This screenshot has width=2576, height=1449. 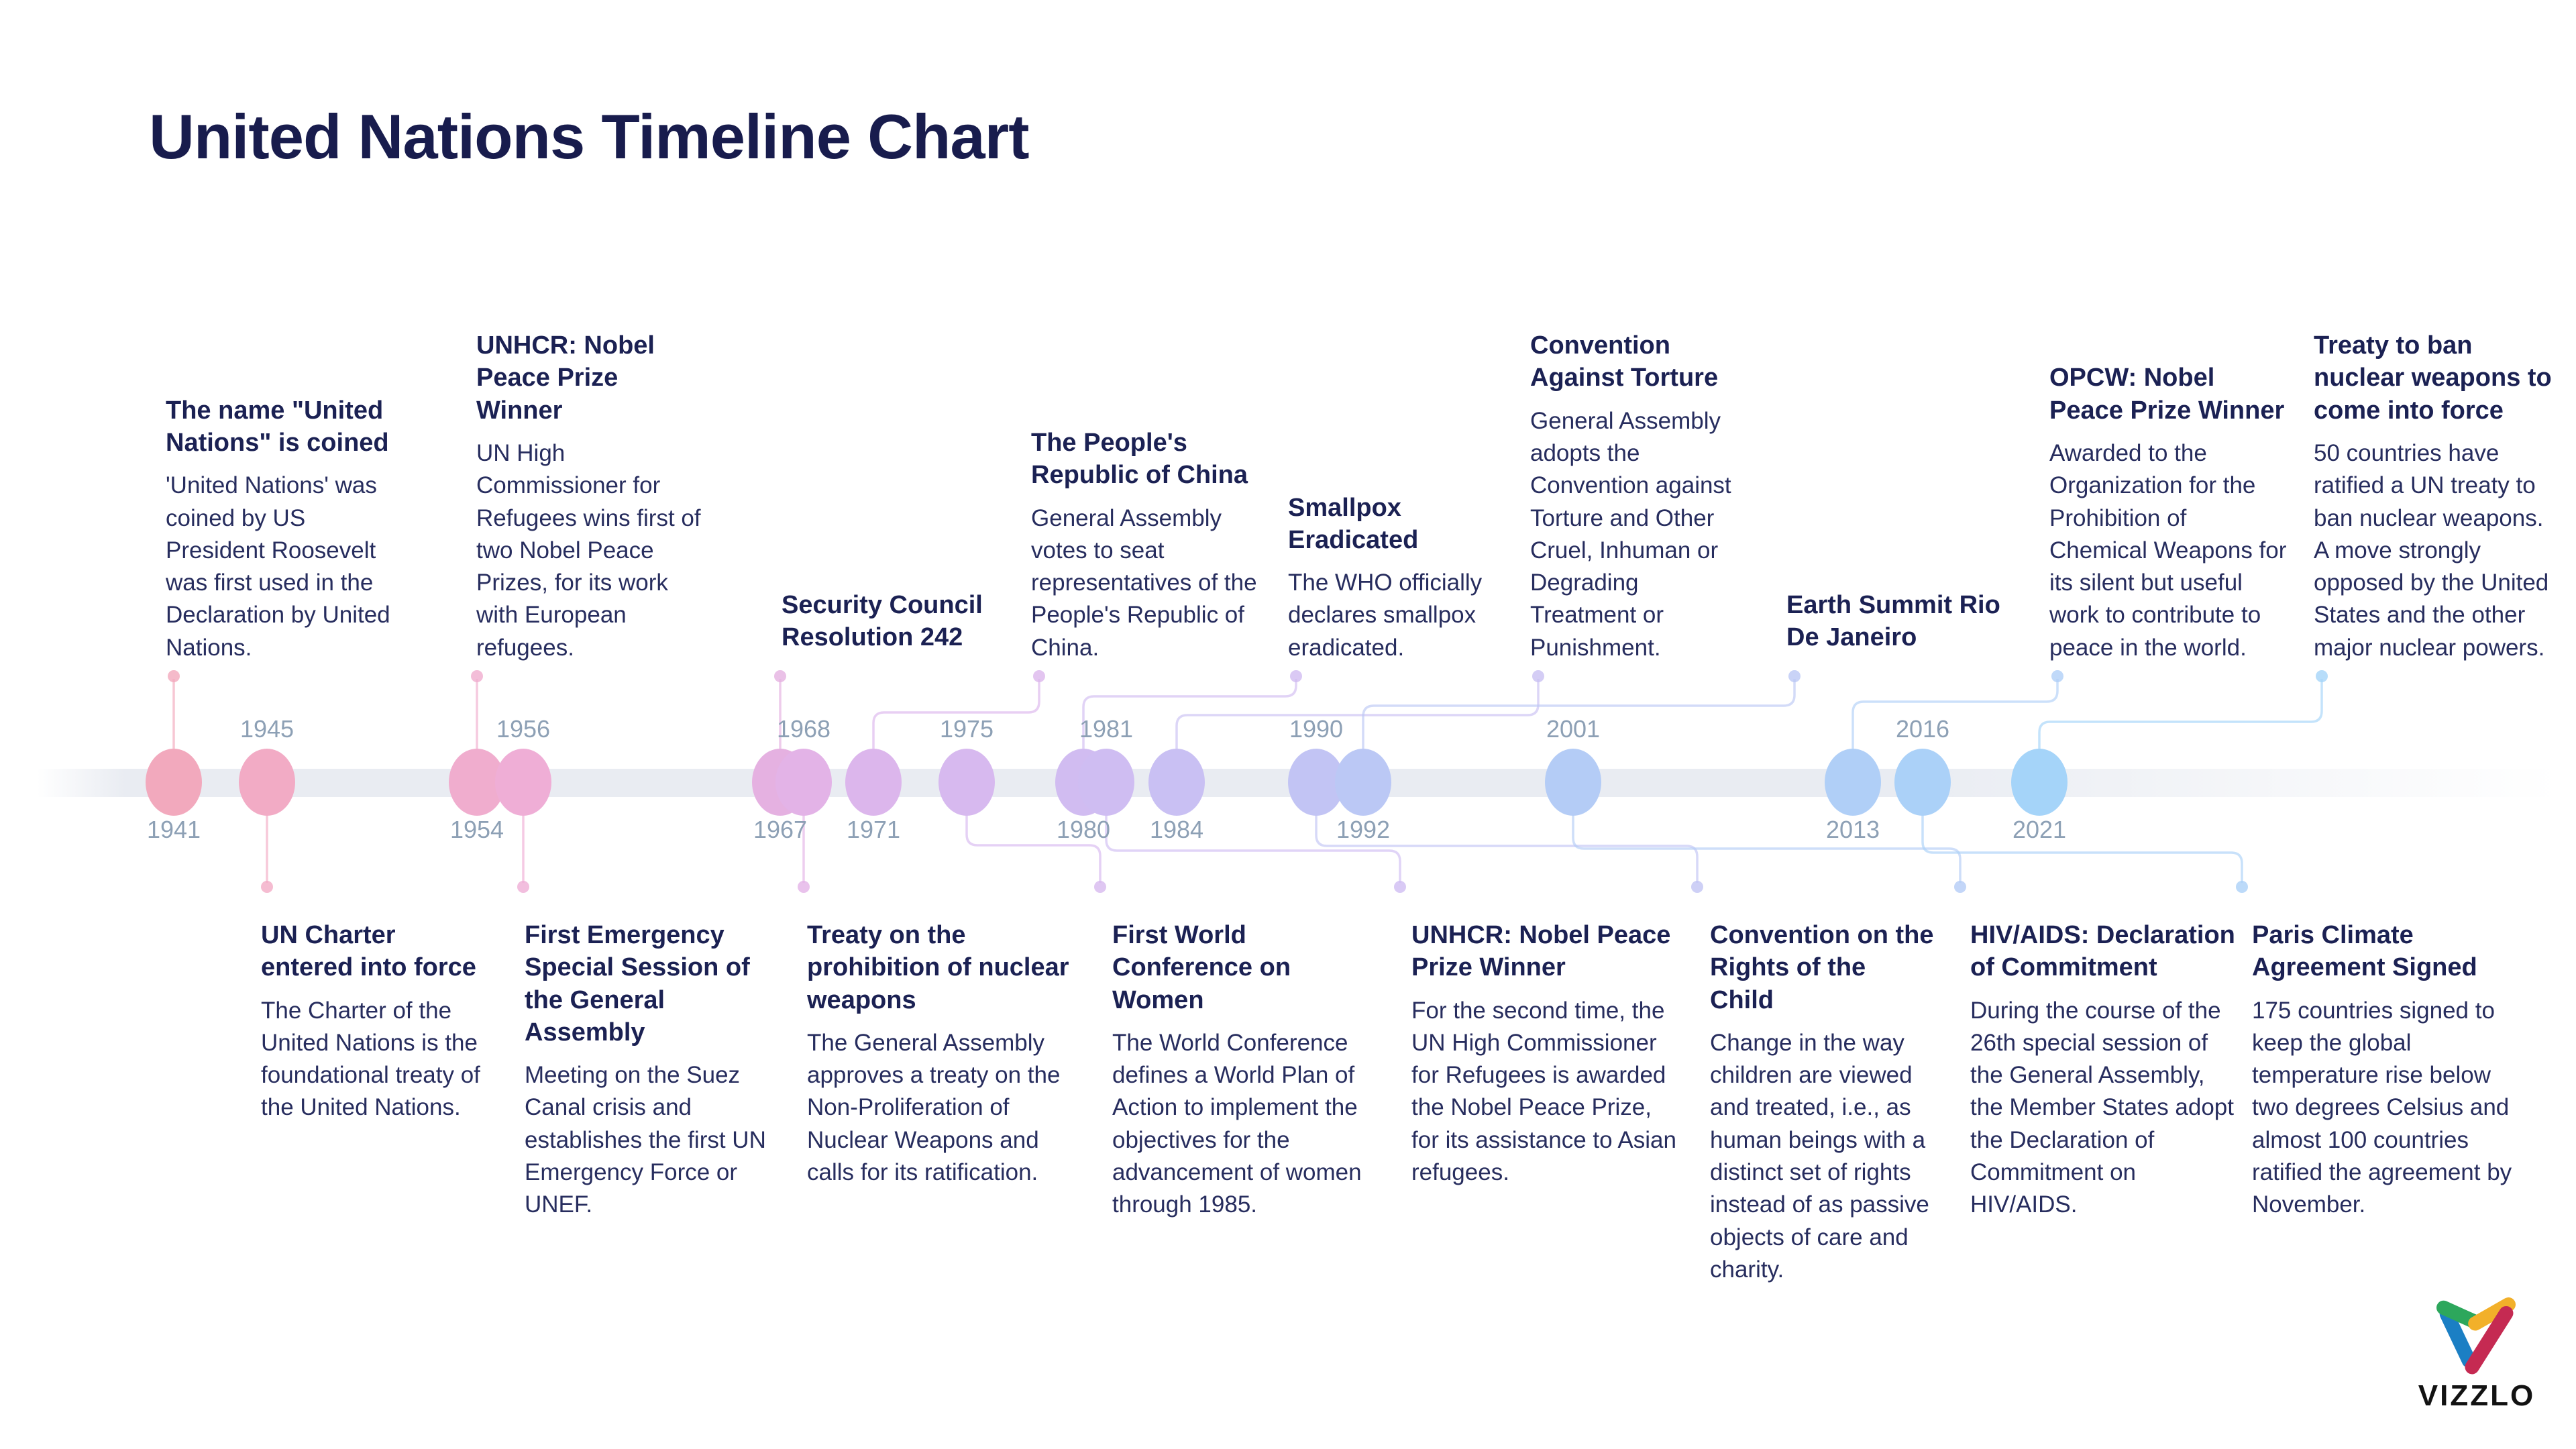 I want to click on connector-end-dot-2021, so click(x=2322, y=676).